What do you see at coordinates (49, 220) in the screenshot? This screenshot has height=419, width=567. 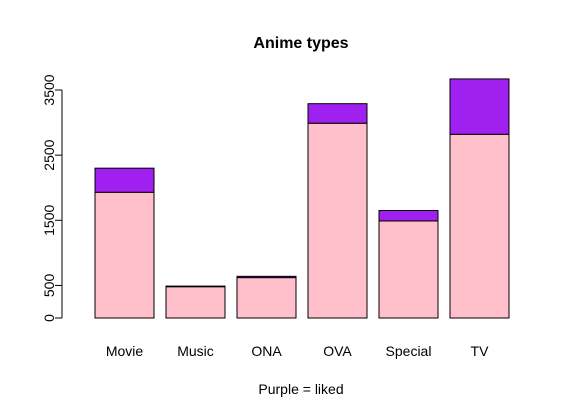 I see `y-tick-label: 1500` at bounding box center [49, 220].